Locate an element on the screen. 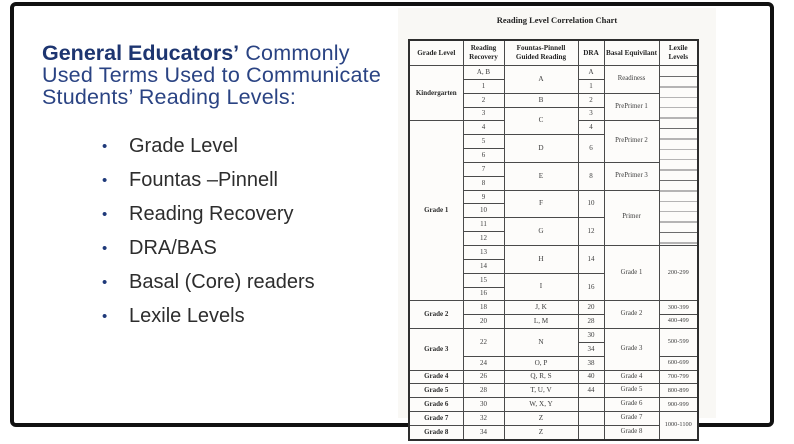  list-item: • Lexile Levels is located at coordinates (252, 321).